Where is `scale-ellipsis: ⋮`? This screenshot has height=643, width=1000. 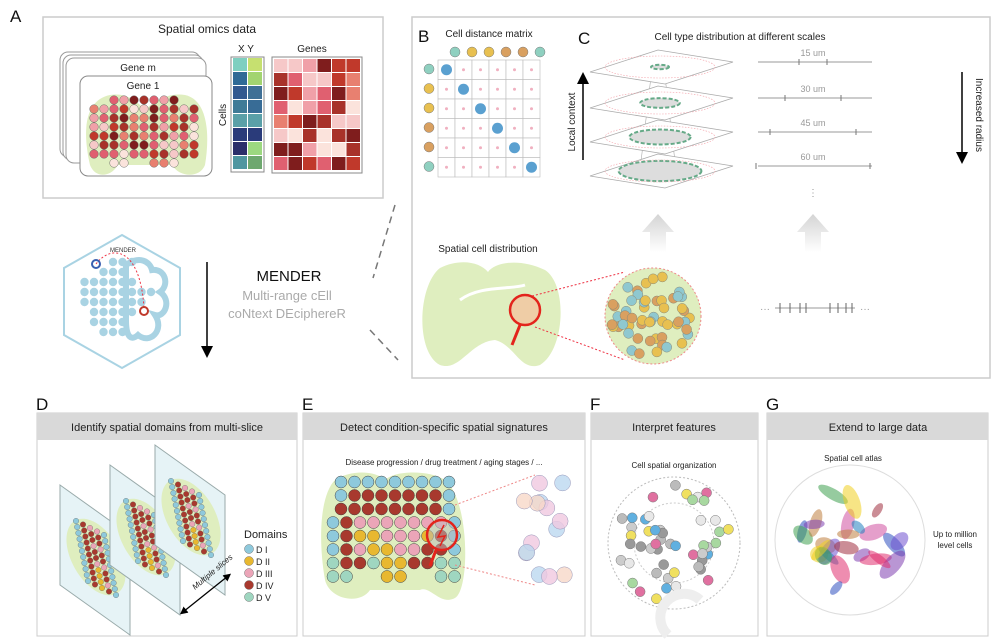 scale-ellipsis: ⋮ is located at coordinates (813, 193).